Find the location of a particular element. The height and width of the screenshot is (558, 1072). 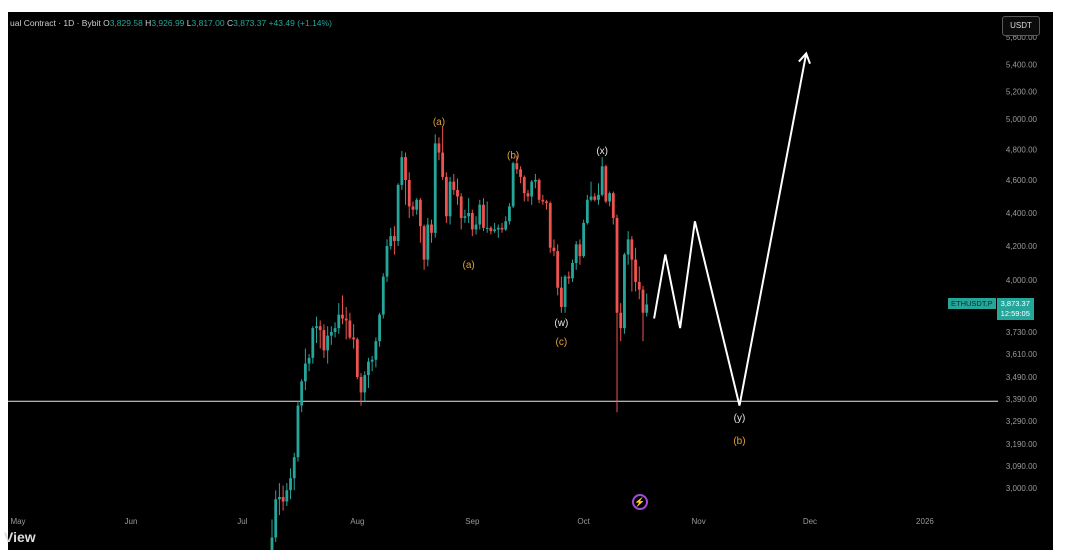

wave-label: (c) is located at coordinates (562, 342).